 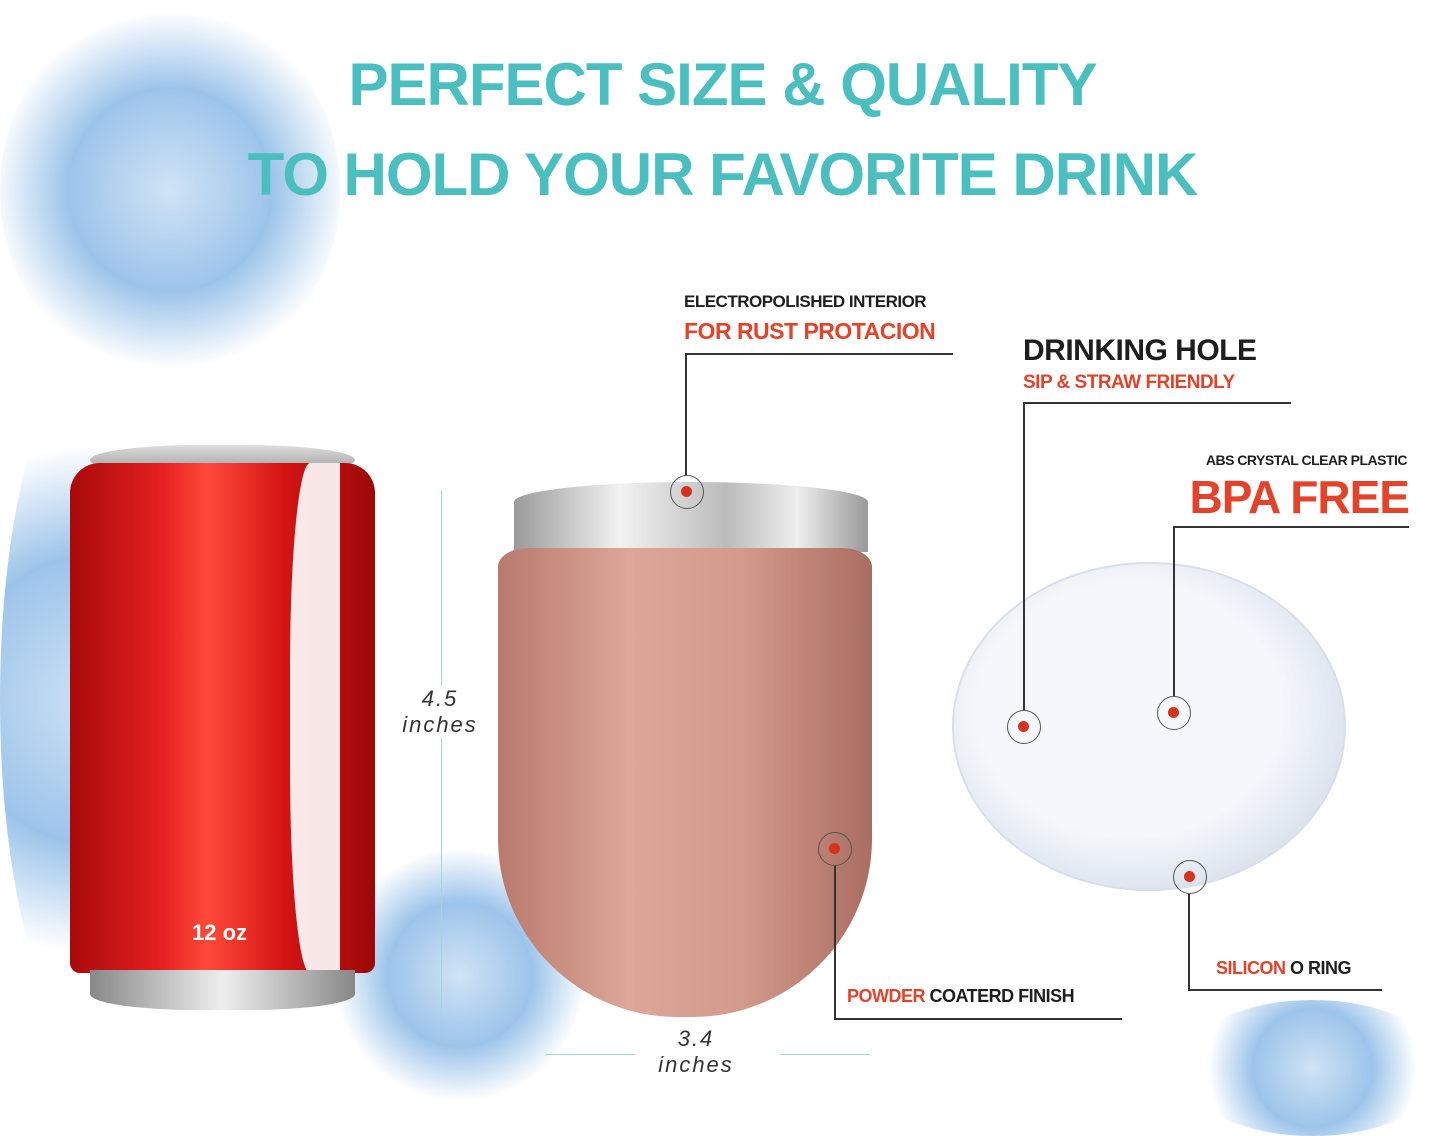 I want to click on height-unit: inches, so click(x=440, y=724).